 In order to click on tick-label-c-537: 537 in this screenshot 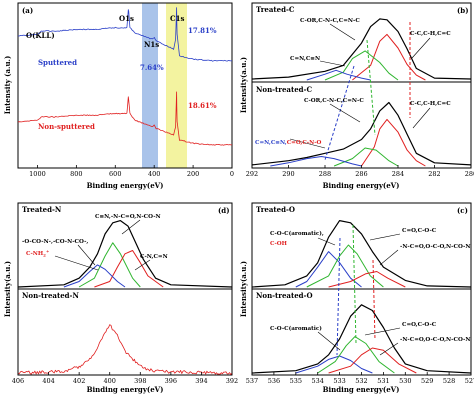, I will do `click(252, 381)`.